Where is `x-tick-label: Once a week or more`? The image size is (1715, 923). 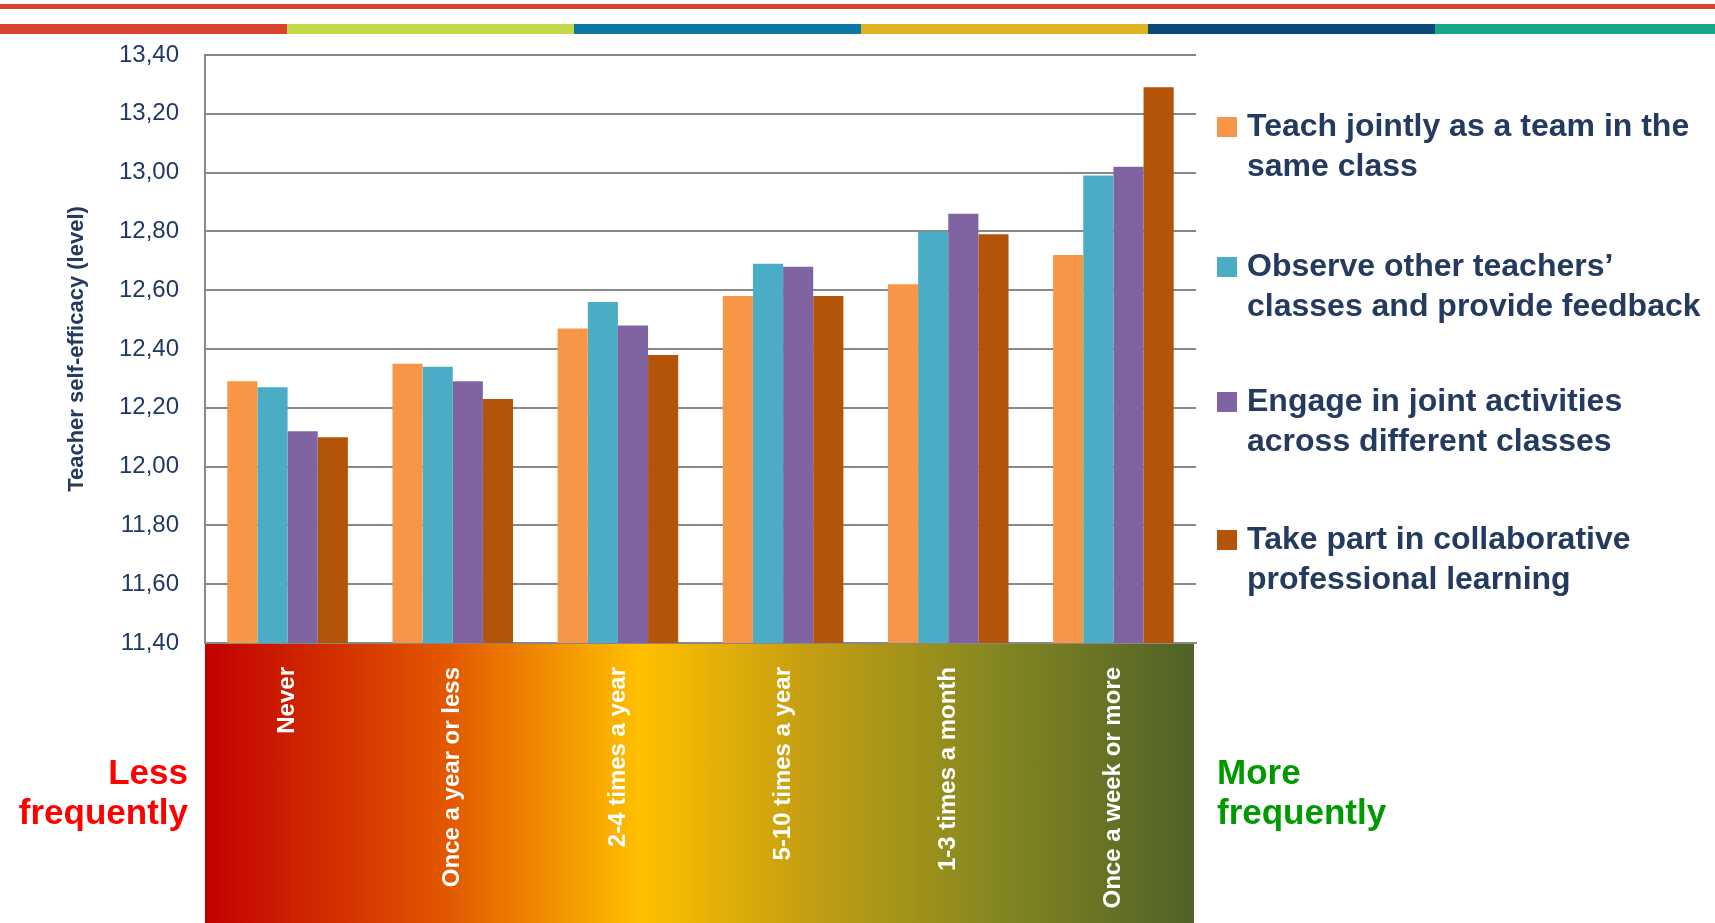 x-tick-label: Once a week or more is located at coordinates (1112, 788).